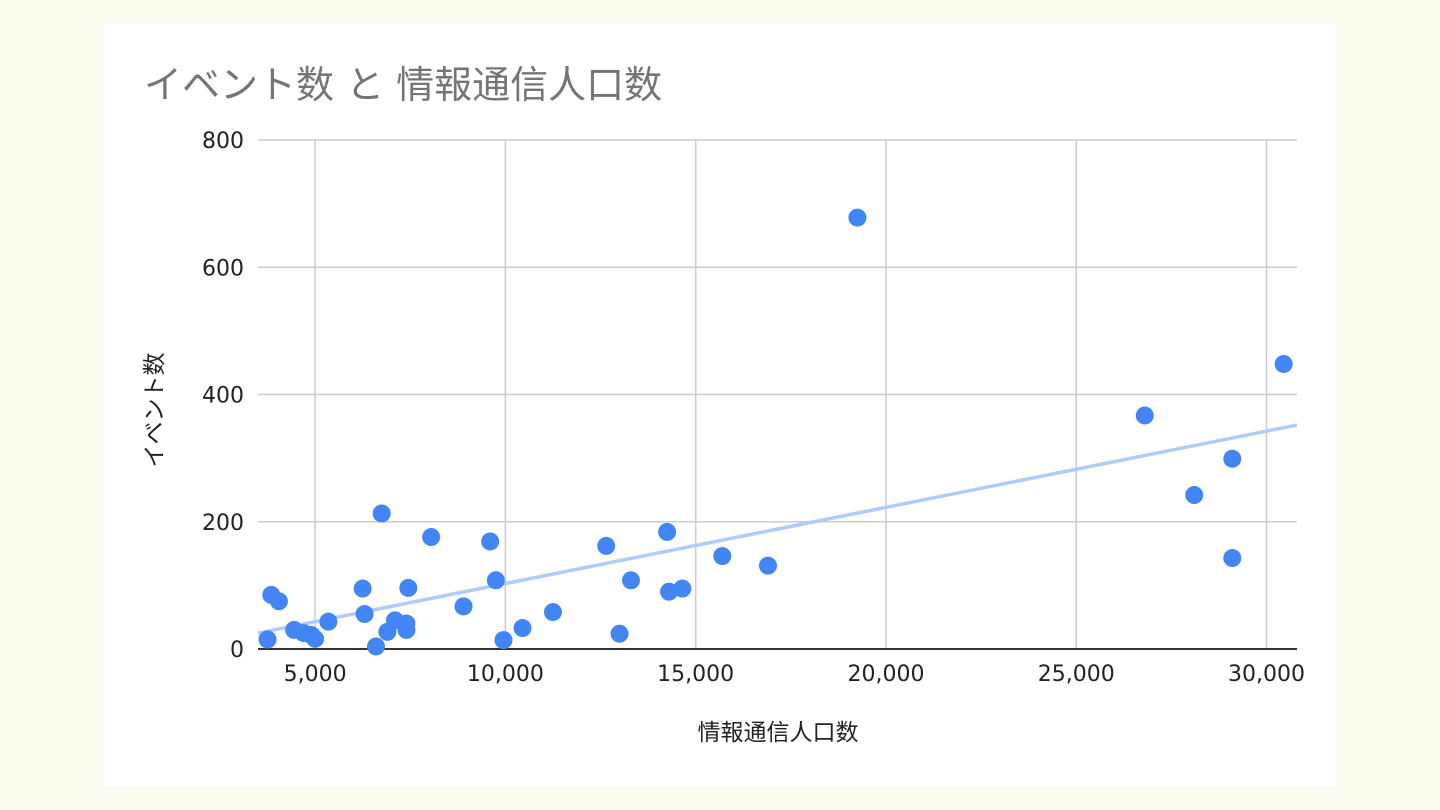 This screenshot has height=810, width=1440. What do you see at coordinates (505, 674) in the screenshot?
I see `x-tick-label: 10,000` at bounding box center [505, 674].